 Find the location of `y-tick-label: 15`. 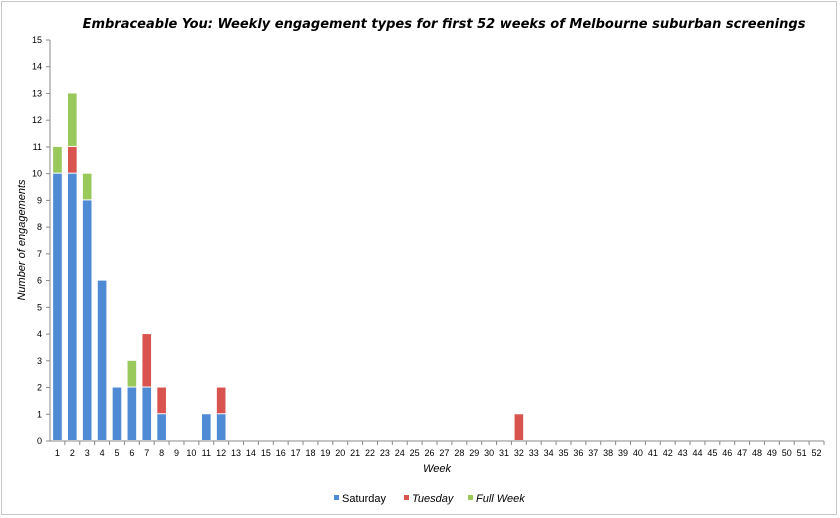

y-tick-label: 15 is located at coordinates (37, 40).